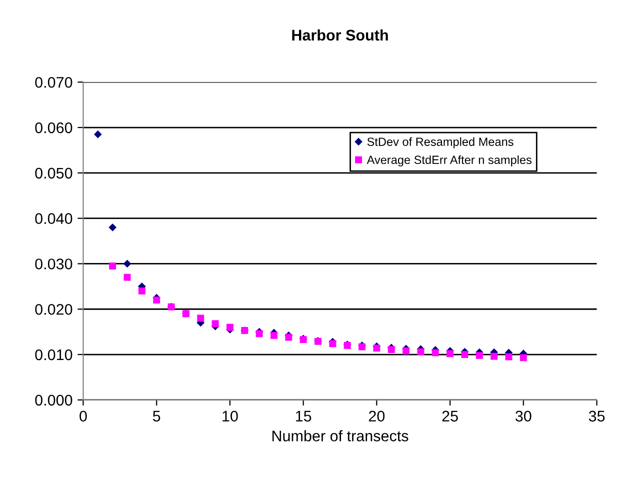 The width and height of the screenshot is (621, 483). I want to click on x-tick-label: 20, so click(376, 416).